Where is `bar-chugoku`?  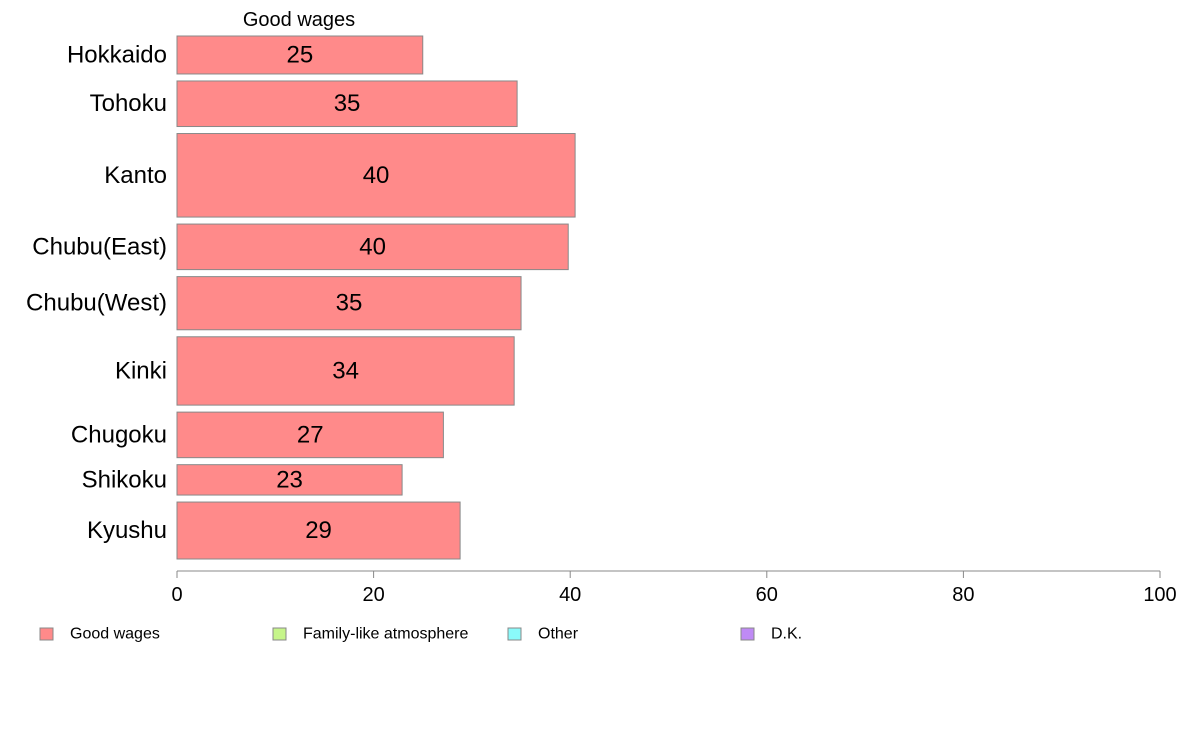 bar-chugoku is located at coordinates (310, 435).